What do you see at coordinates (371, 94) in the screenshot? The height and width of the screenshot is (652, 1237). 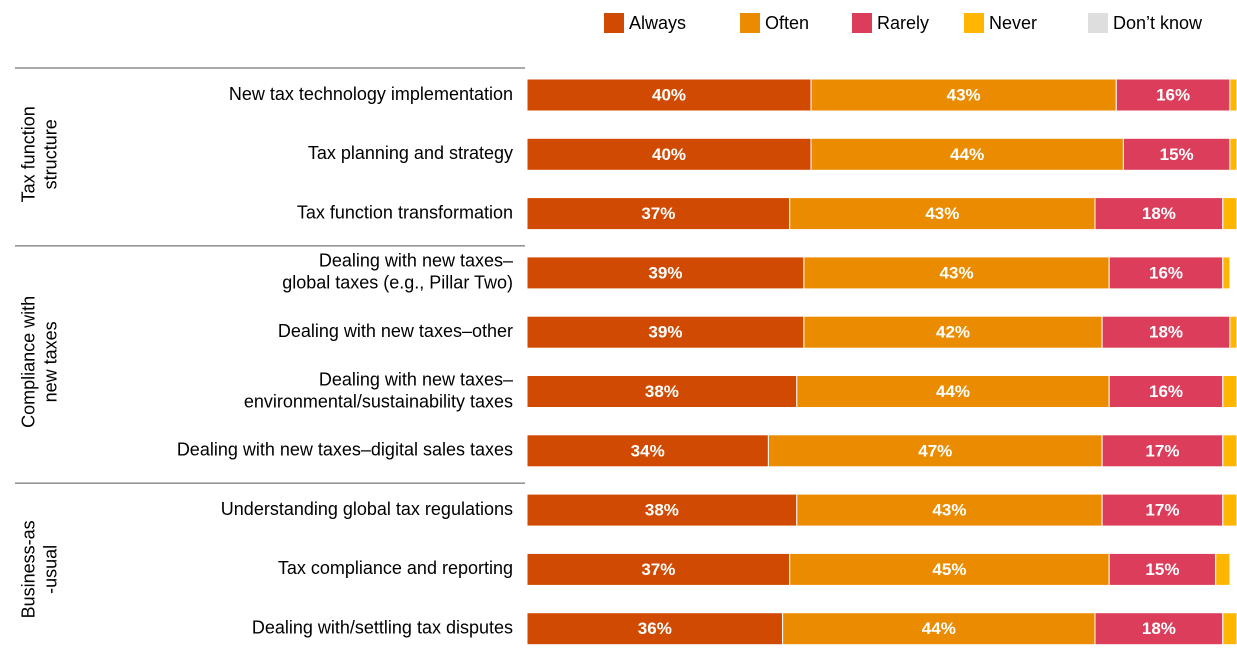 I see `category-label: New tax technology implementation` at bounding box center [371, 94].